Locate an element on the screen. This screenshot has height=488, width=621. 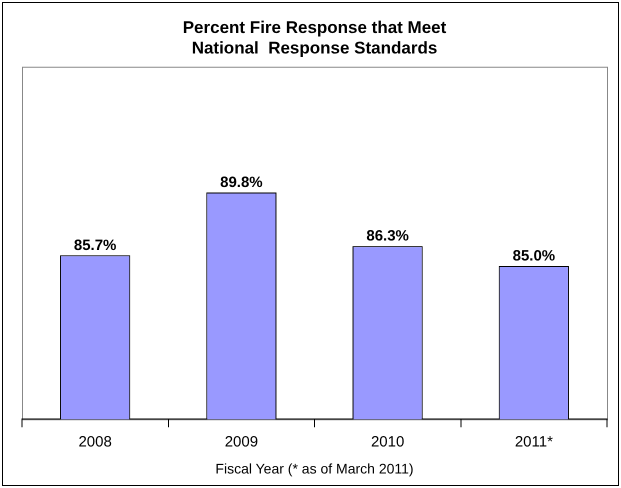
x-tick-label: 2008 is located at coordinates (95, 441).